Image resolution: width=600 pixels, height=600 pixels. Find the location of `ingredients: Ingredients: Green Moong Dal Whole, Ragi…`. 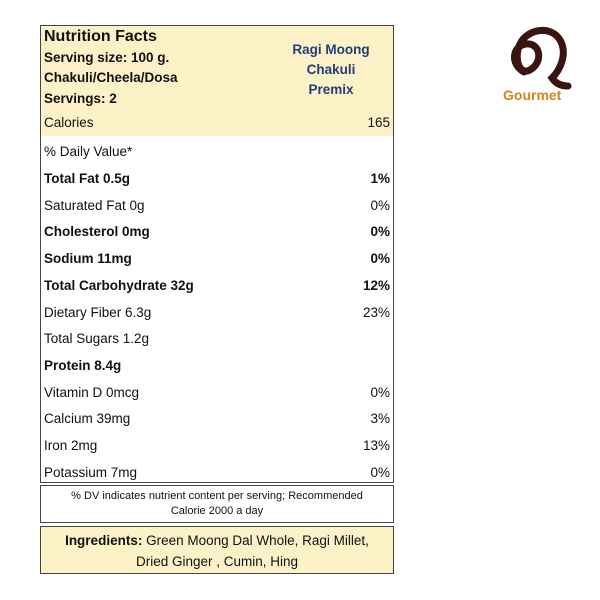

ingredients: Ingredients: Green Moong Dal Whole, Ragi… is located at coordinates (217, 550).